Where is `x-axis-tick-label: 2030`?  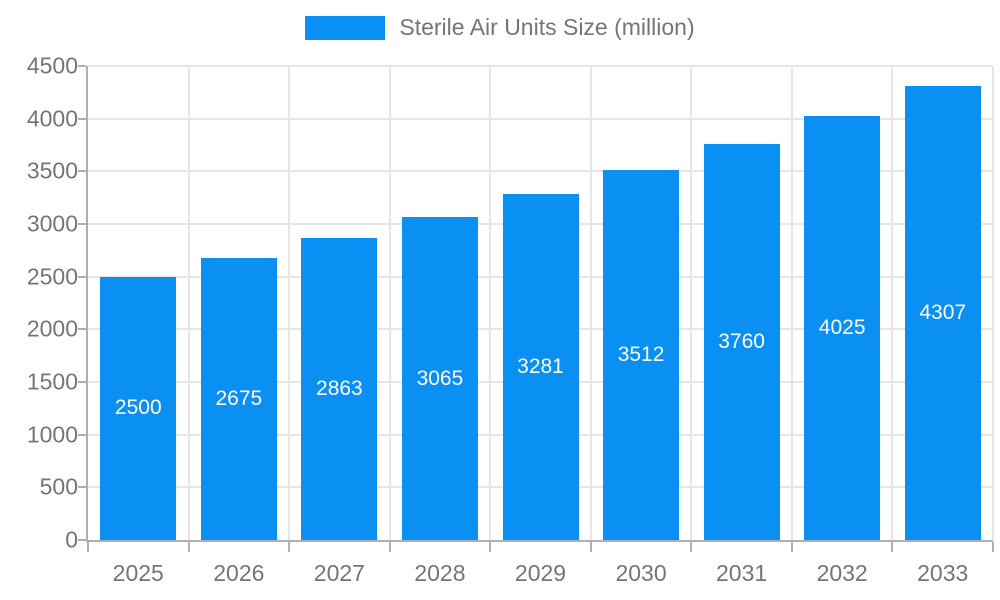 x-axis-tick-label: 2030 is located at coordinates (641, 573).